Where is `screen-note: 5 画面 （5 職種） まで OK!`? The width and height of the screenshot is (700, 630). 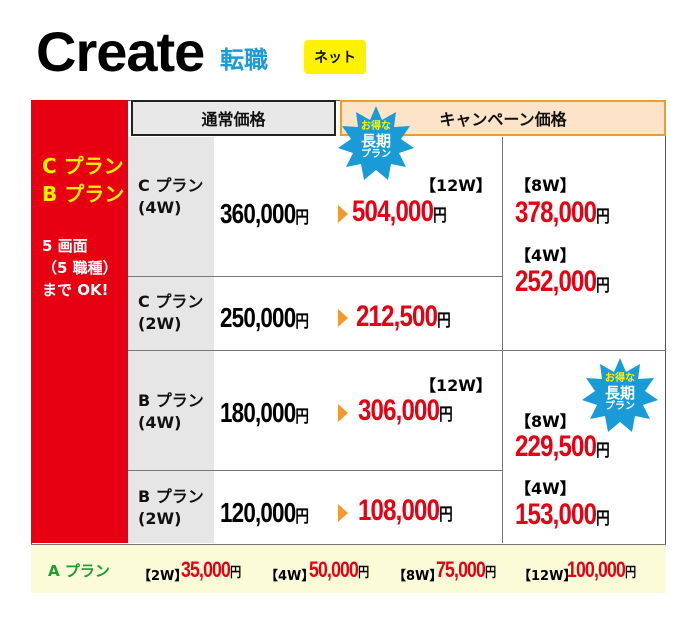
screen-note: 5 画面 （5 職種） まで OK! is located at coordinates (80, 268).